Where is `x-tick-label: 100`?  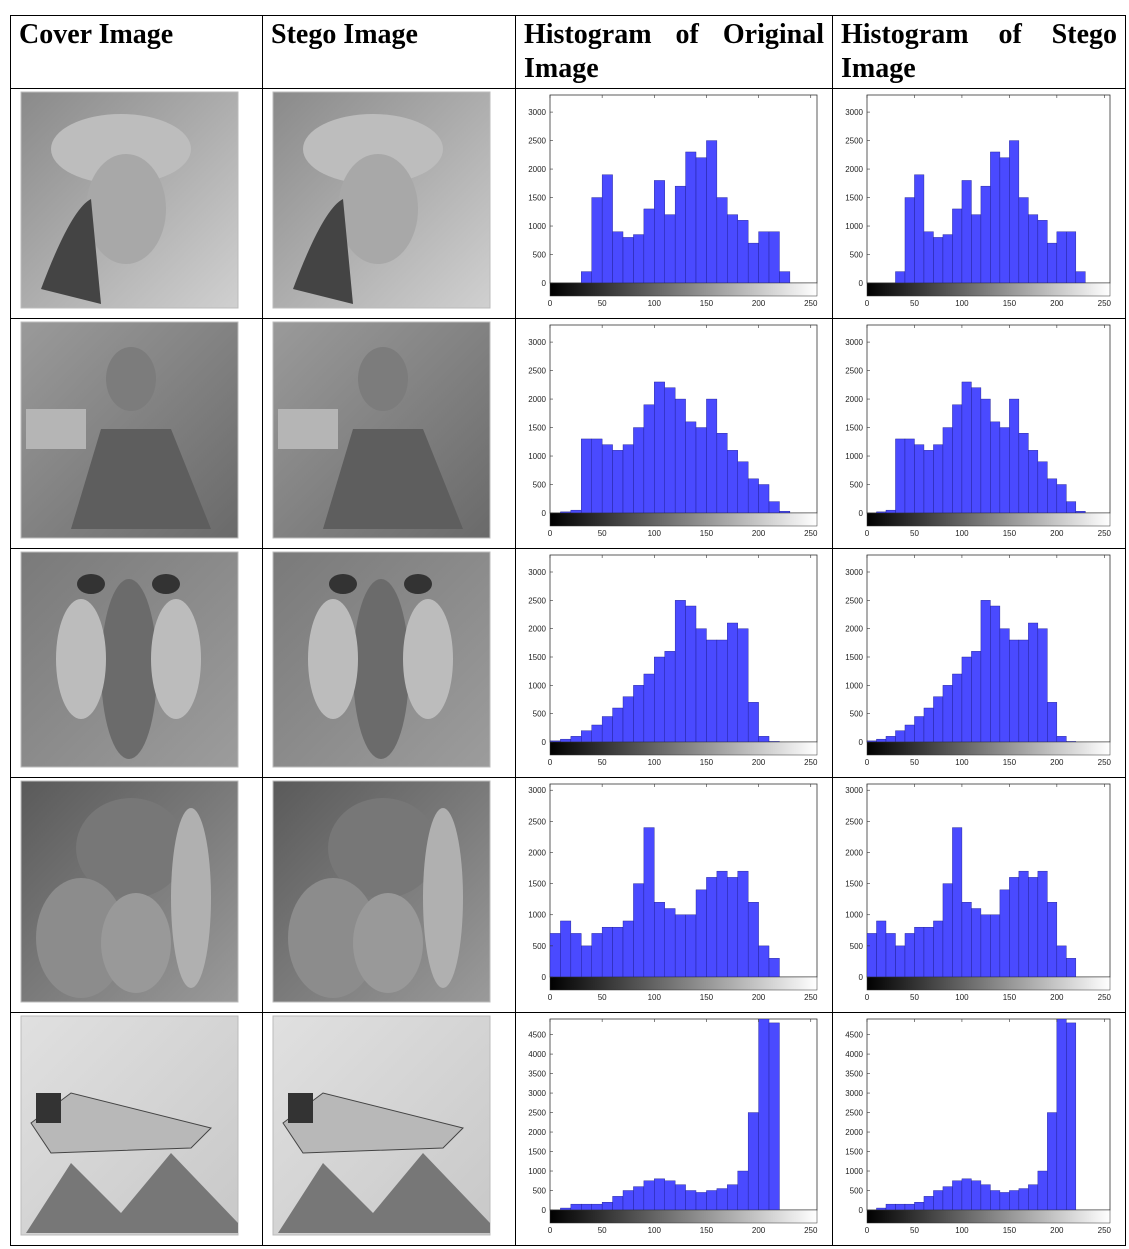
x-tick-label: 100 is located at coordinates (962, 1230).